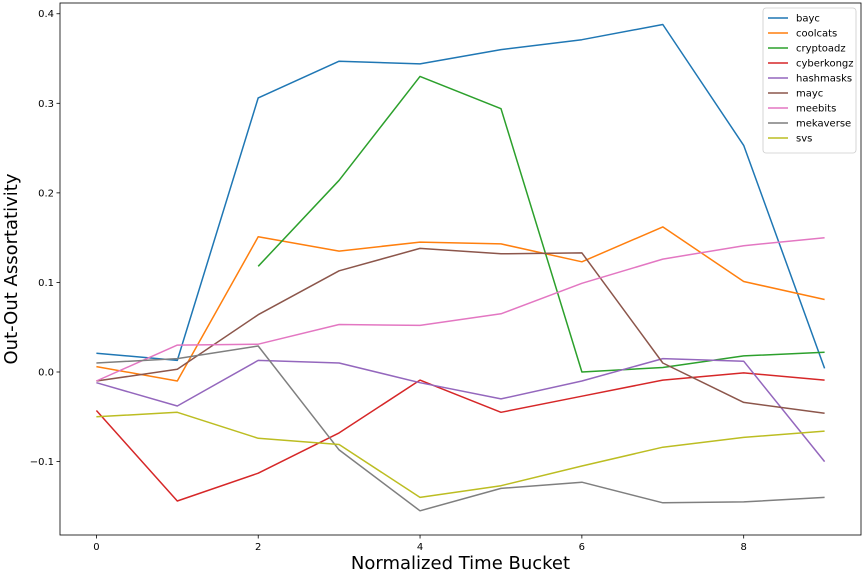 The height and width of the screenshot is (576, 864). What do you see at coordinates (825, 64) in the screenshot?
I see `legend-label-cyberkongz: cyberkongz` at bounding box center [825, 64].